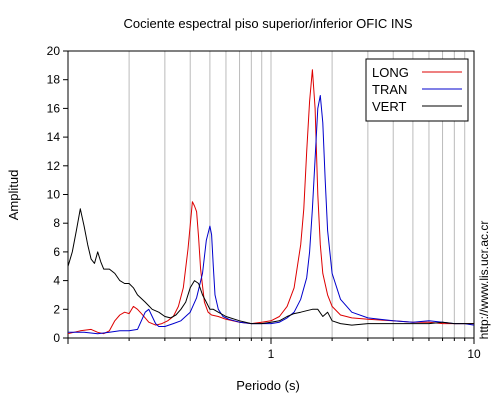 The image size is (500, 400). I want to click on y-tick-label: 0, so click(56, 338).